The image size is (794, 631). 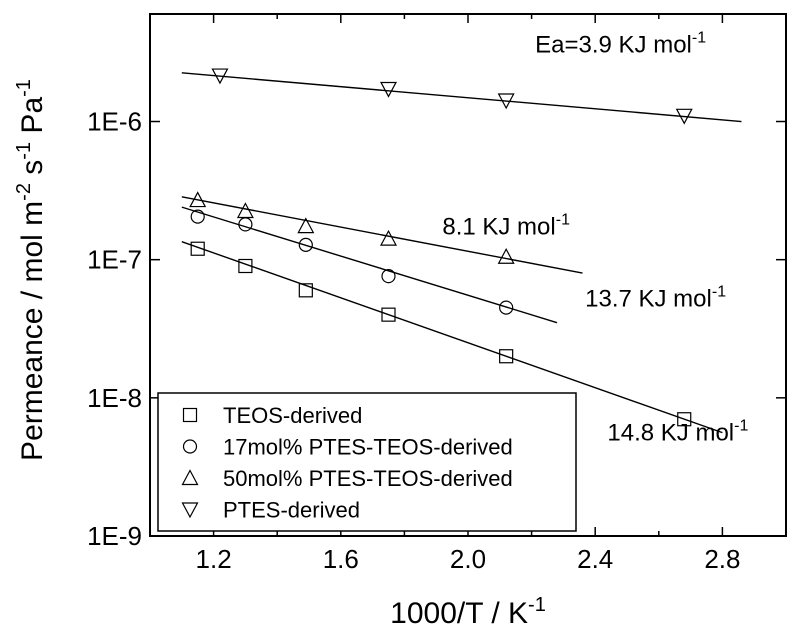 I want to click on legend-label: PTES-derived, so click(x=291, y=510).